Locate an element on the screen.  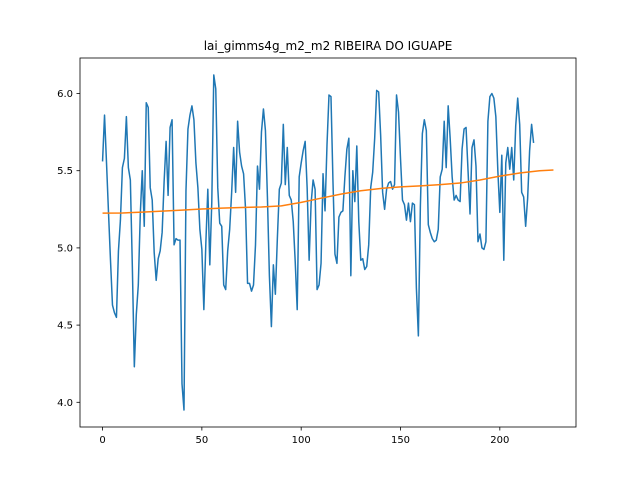
y-axis: 4.0 4.5 5.0 5.5 6.0 is located at coordinates (68, 249).